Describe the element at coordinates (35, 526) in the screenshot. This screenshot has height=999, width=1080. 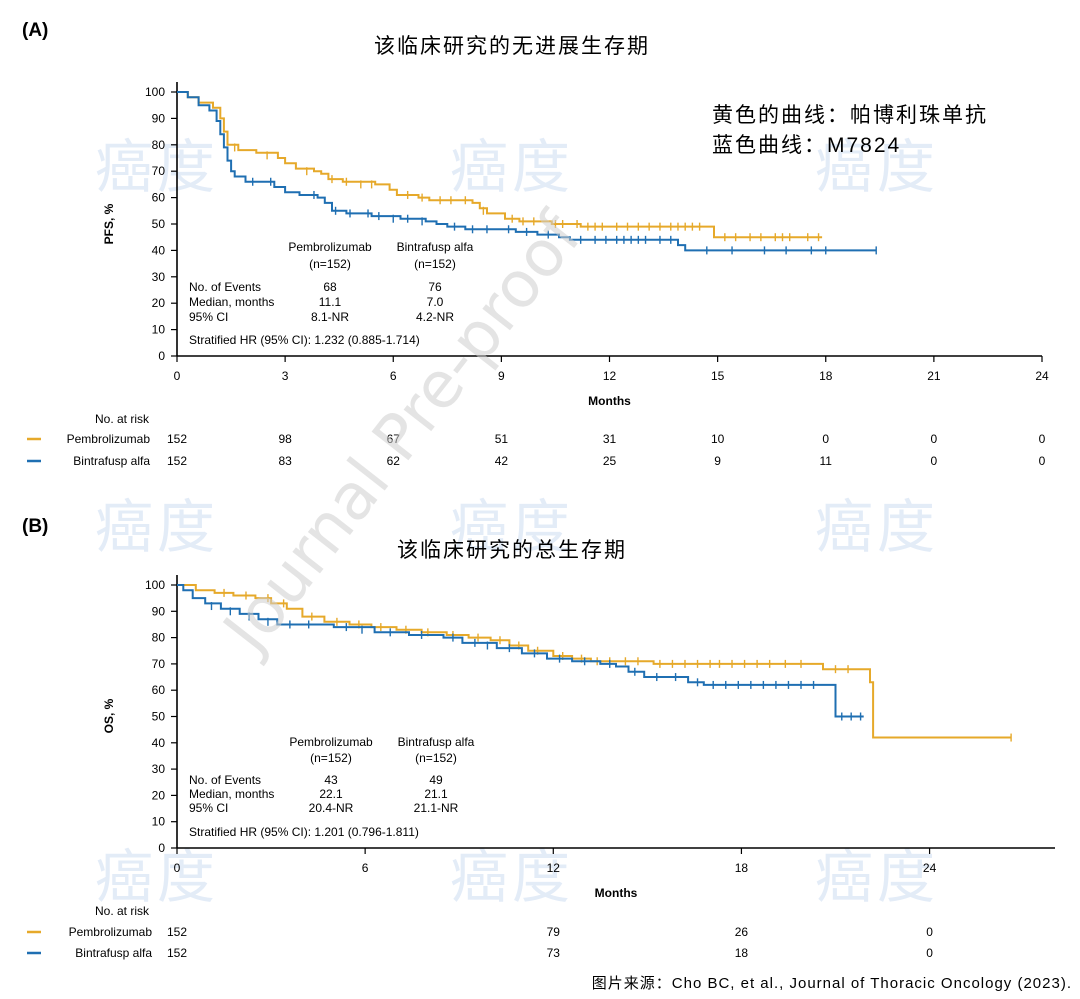
I see `panel-label: (B)` at that location.